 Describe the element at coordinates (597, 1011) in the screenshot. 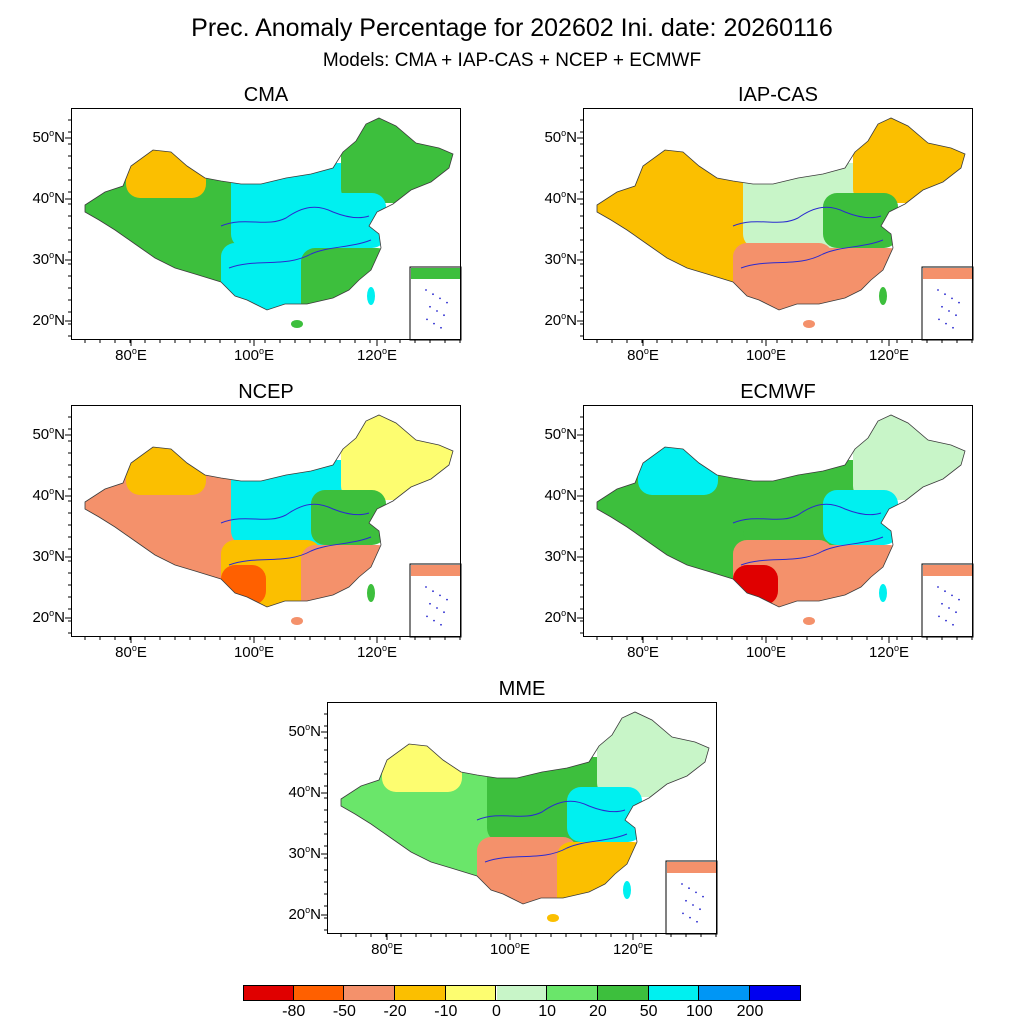

I see `colorbar-label: 20` at that location.